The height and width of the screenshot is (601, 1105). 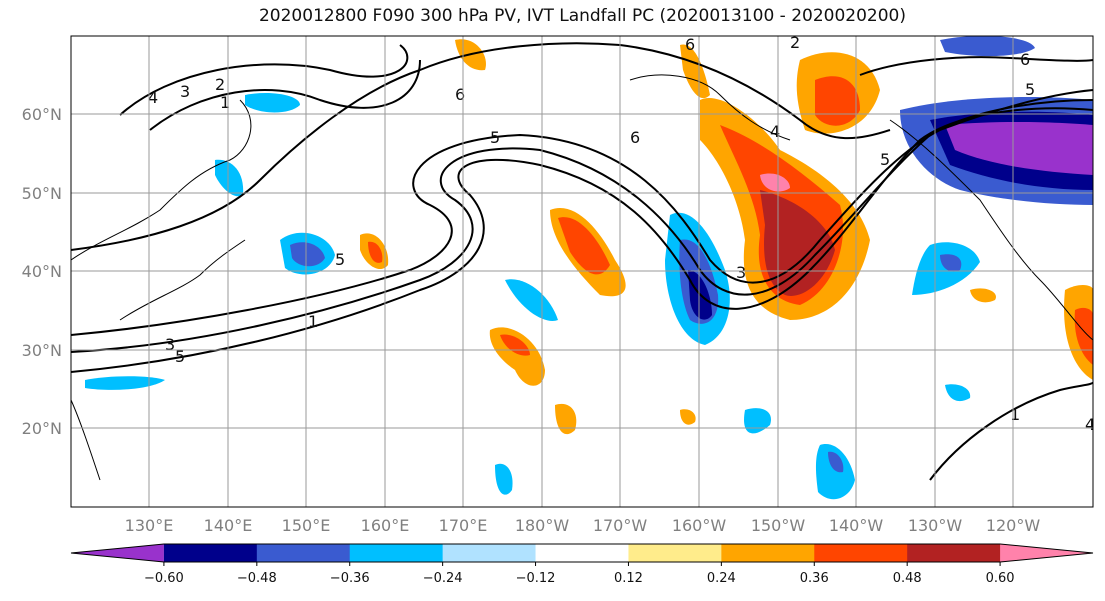 I want to click on colorbar-tick-label: 0.48, so click(x=907, y=578).